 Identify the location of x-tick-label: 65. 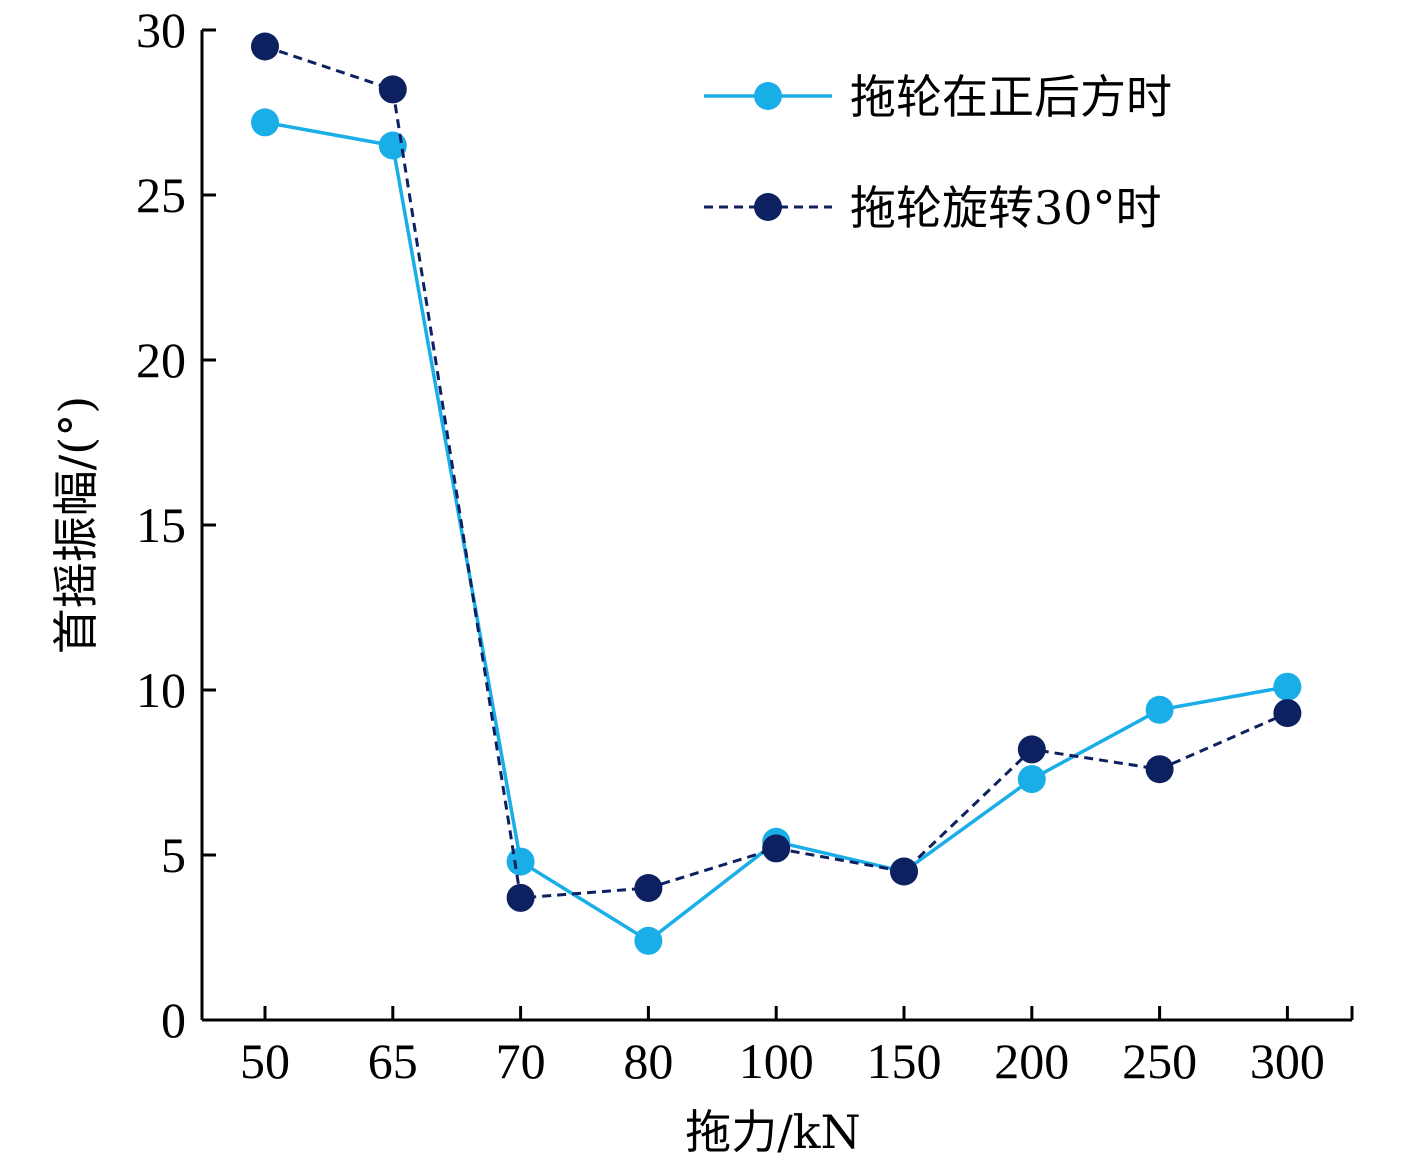
(393, 1061).